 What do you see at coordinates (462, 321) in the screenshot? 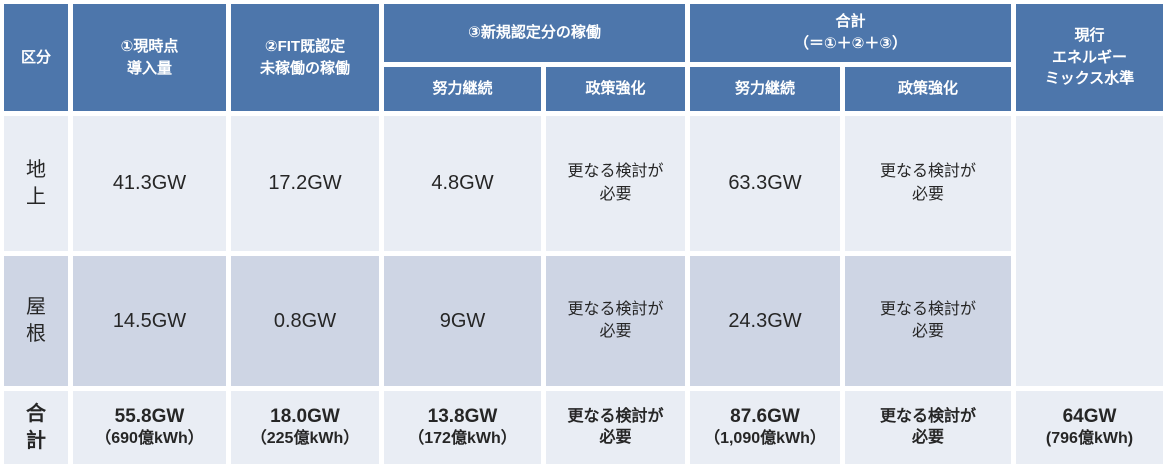
I see `table-cell: 9GW` at bounding box center [462, 321].